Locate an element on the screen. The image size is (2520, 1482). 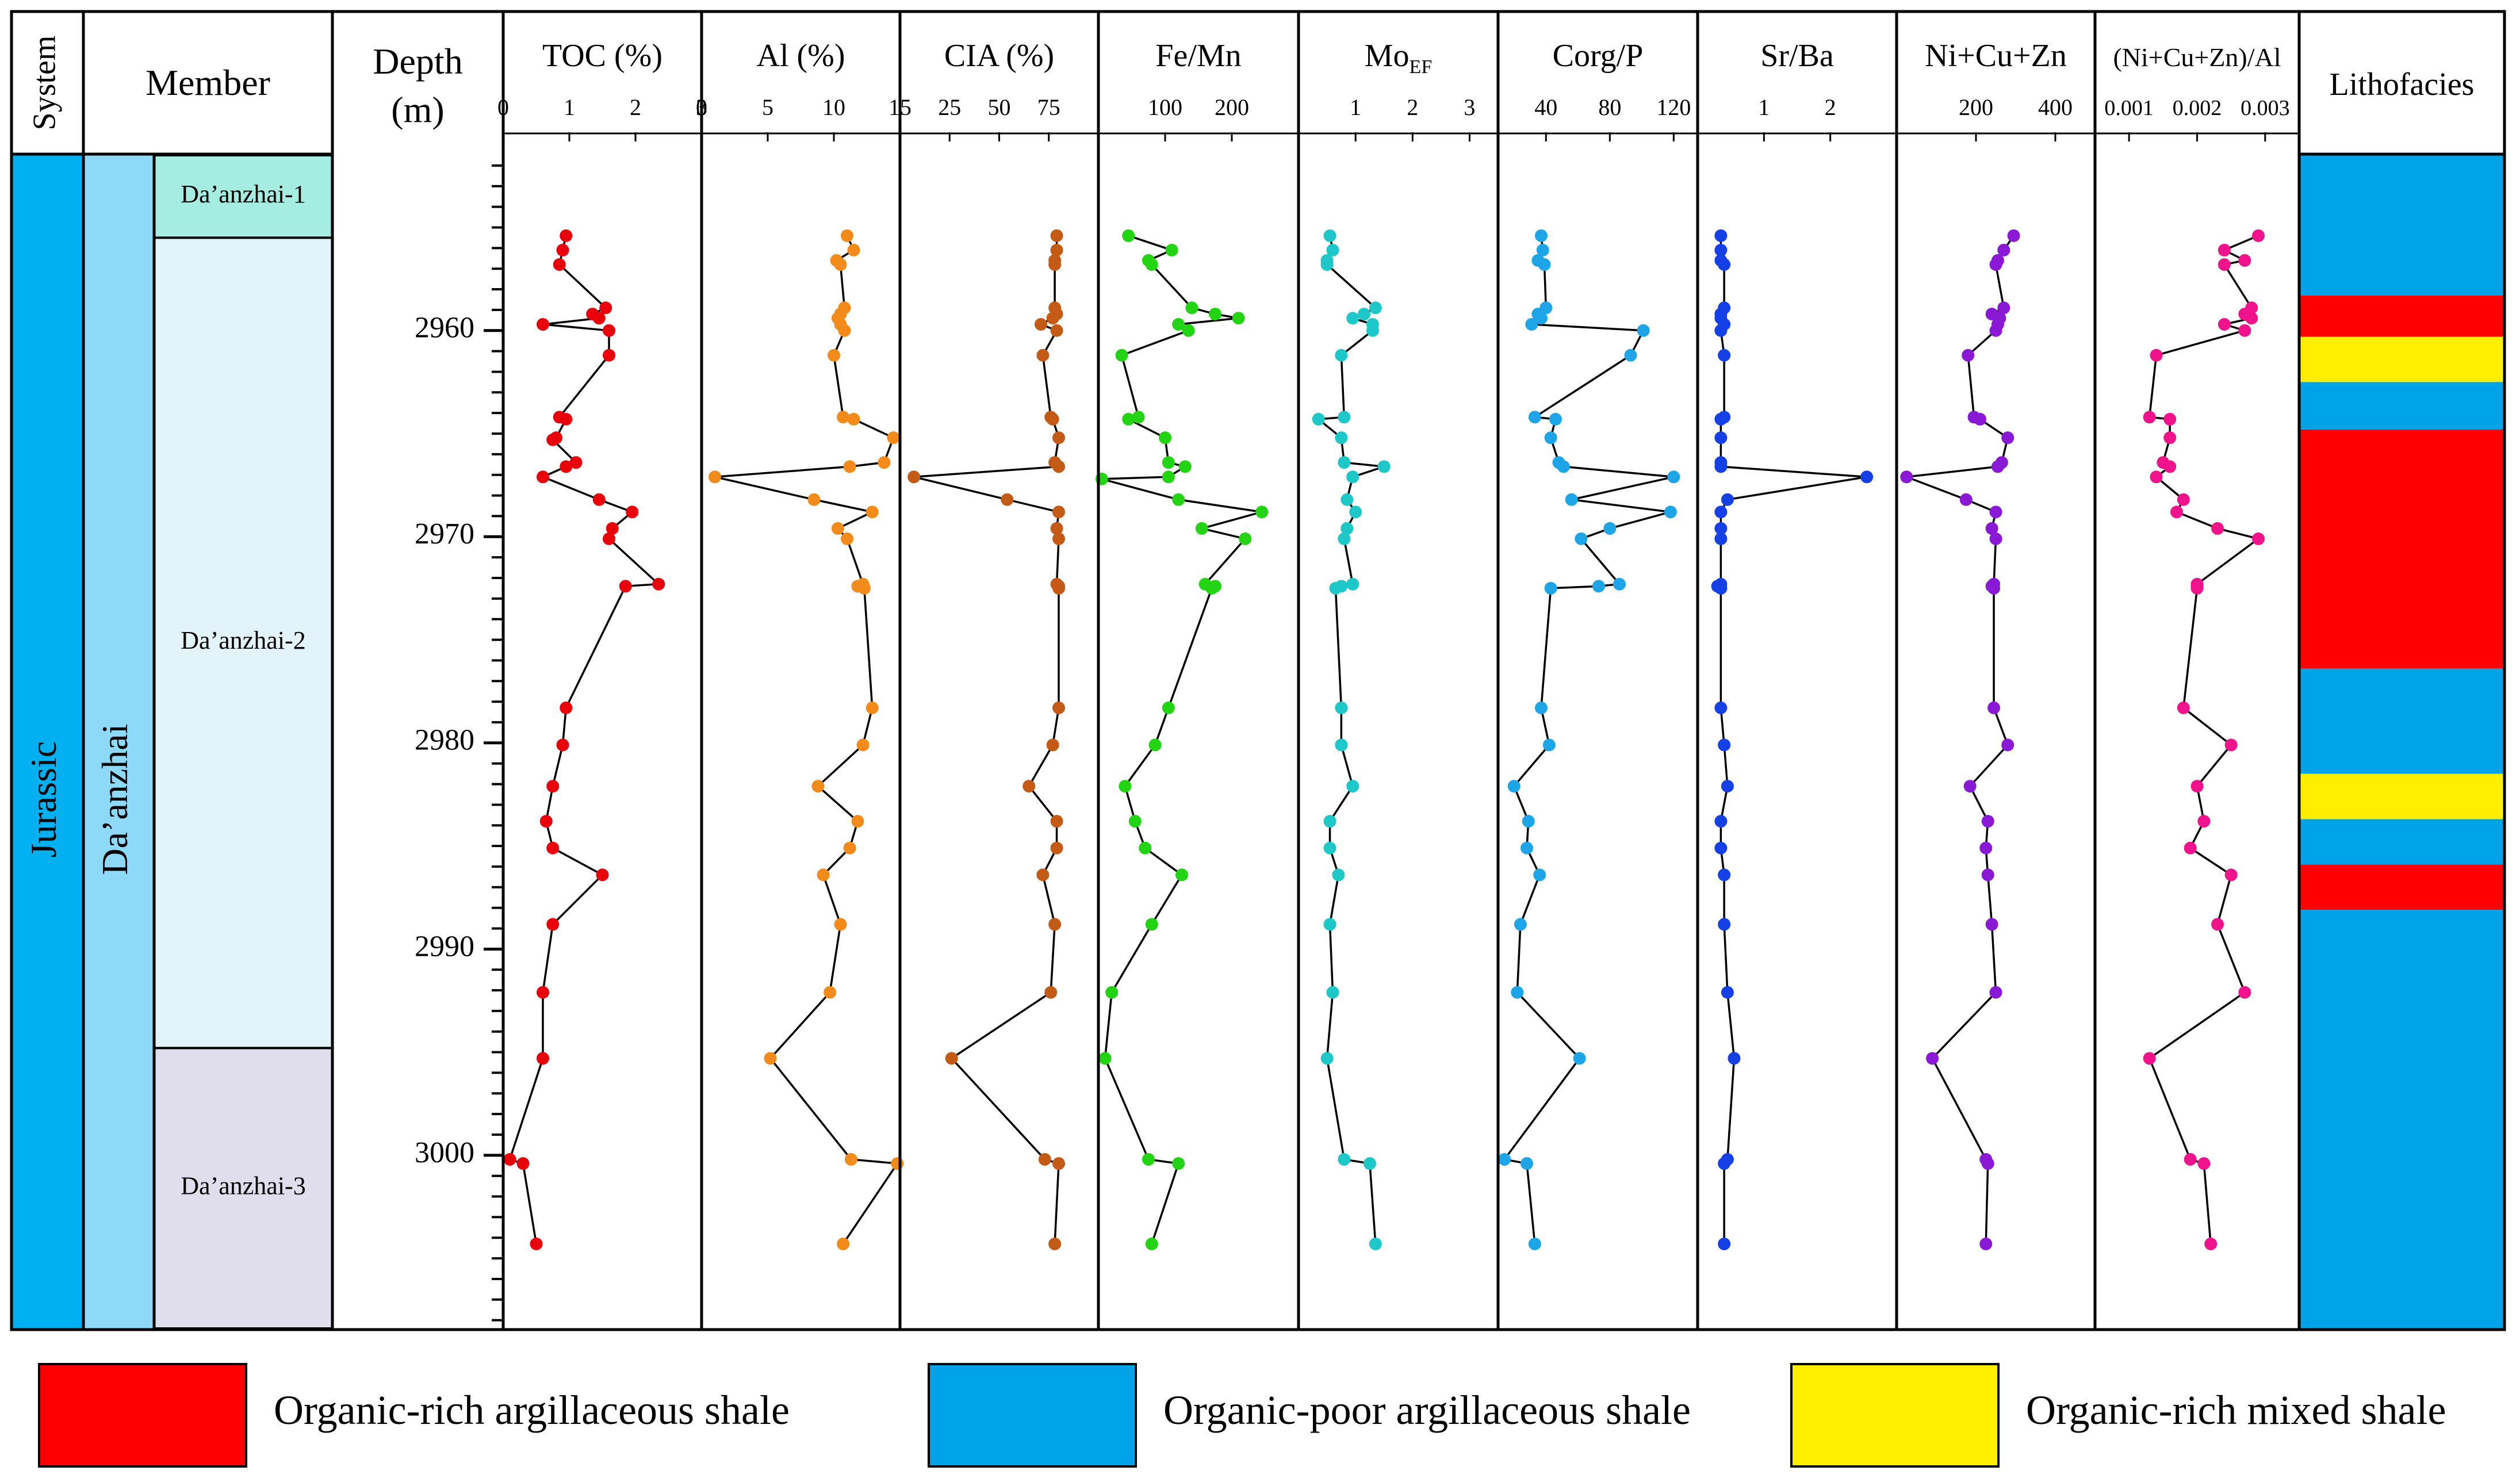
cia-tick-label: 25 is located at coordinates (950, 107).